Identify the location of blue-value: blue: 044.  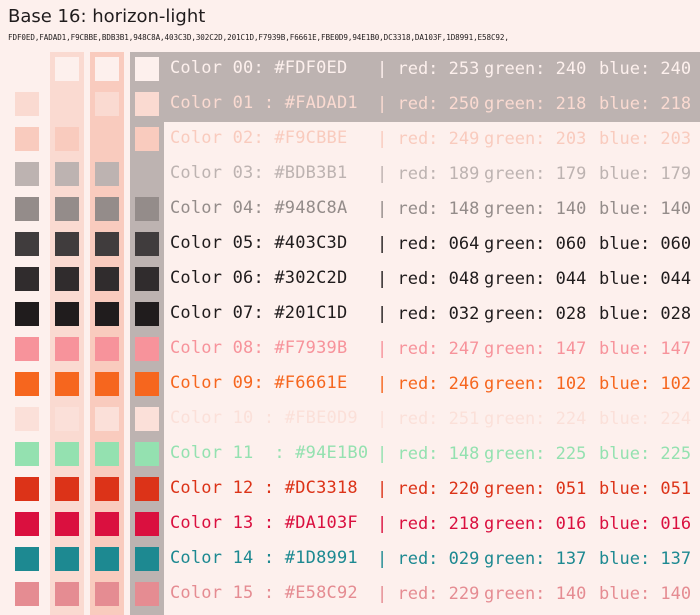
(645, 279).